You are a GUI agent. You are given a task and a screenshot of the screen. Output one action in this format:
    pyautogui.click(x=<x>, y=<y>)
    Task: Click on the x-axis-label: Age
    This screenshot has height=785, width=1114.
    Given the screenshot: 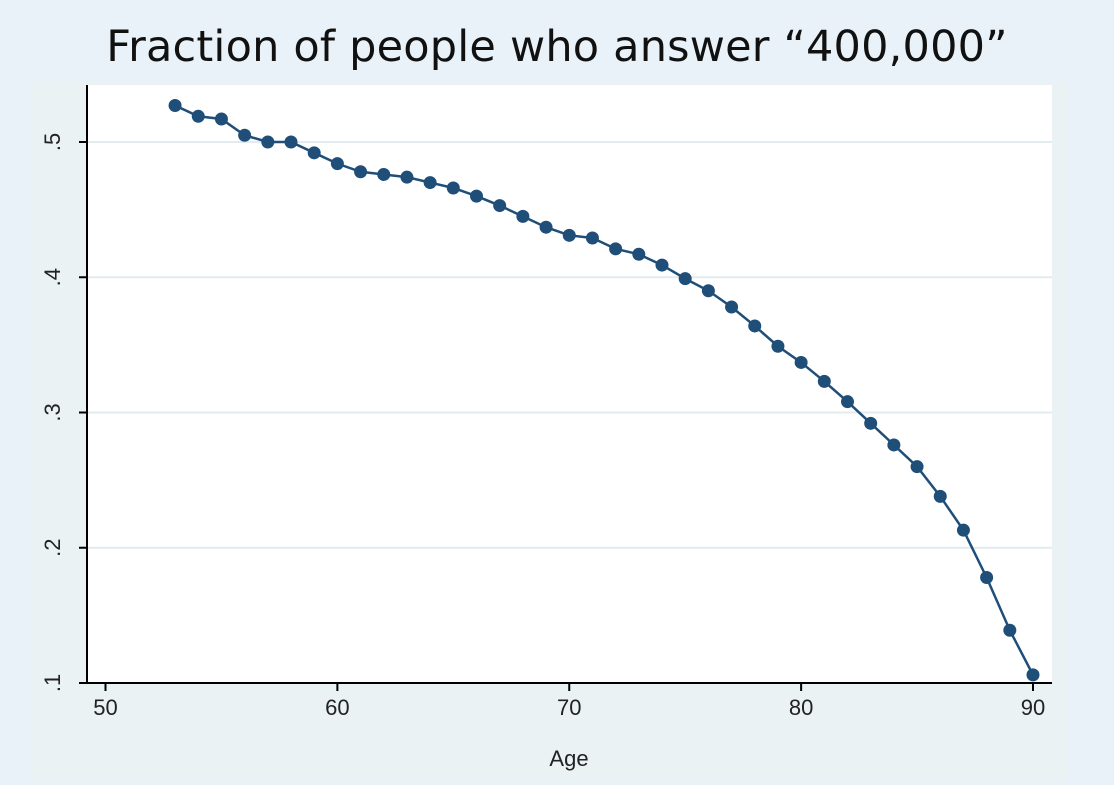 What is the action you would take?
    pyautogui.click(x=568, y=758)
    